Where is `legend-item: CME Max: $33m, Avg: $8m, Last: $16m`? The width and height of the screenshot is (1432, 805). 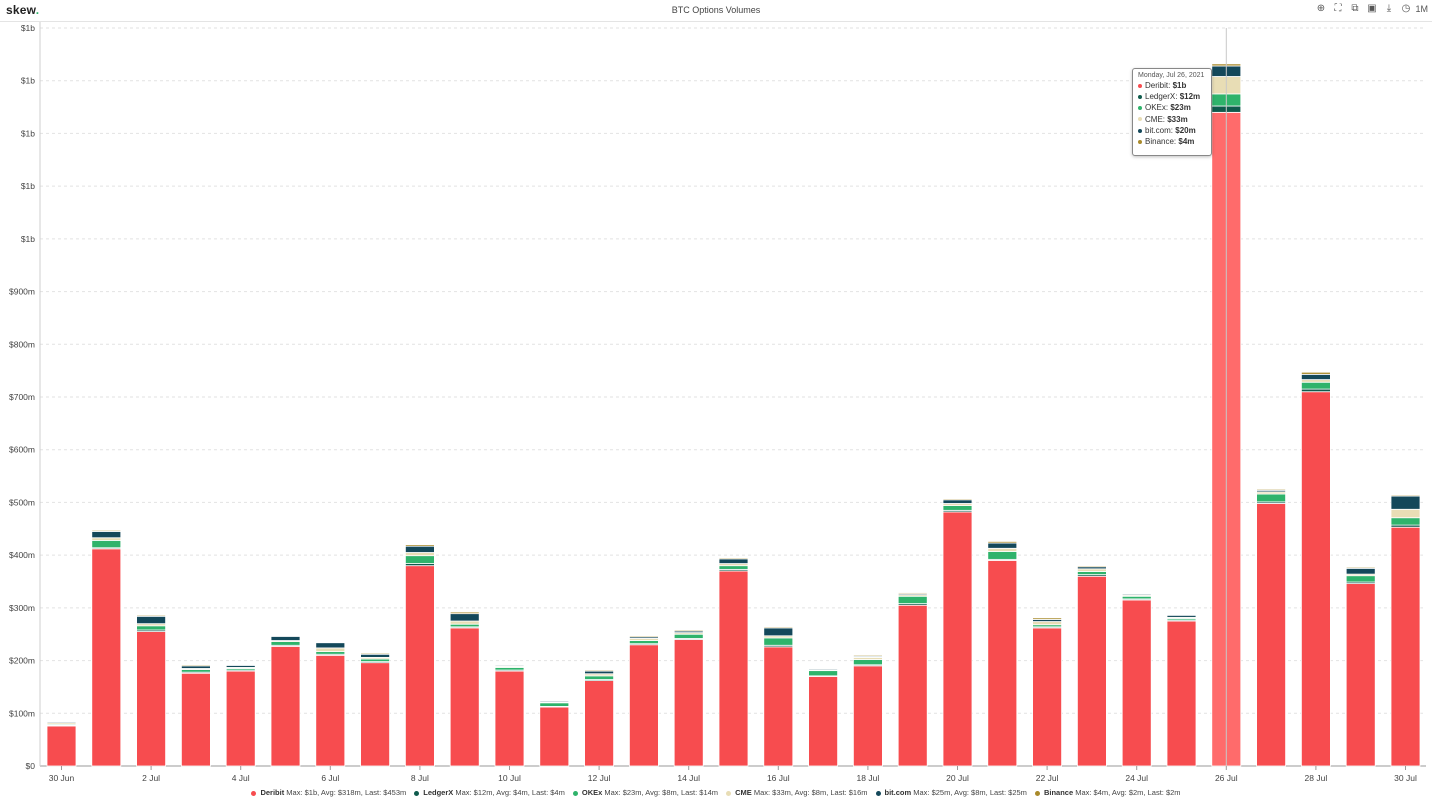
legend-item: CME Max: $33m, Avg: $8m, Last: $16m is located at coordinates (797, 792).